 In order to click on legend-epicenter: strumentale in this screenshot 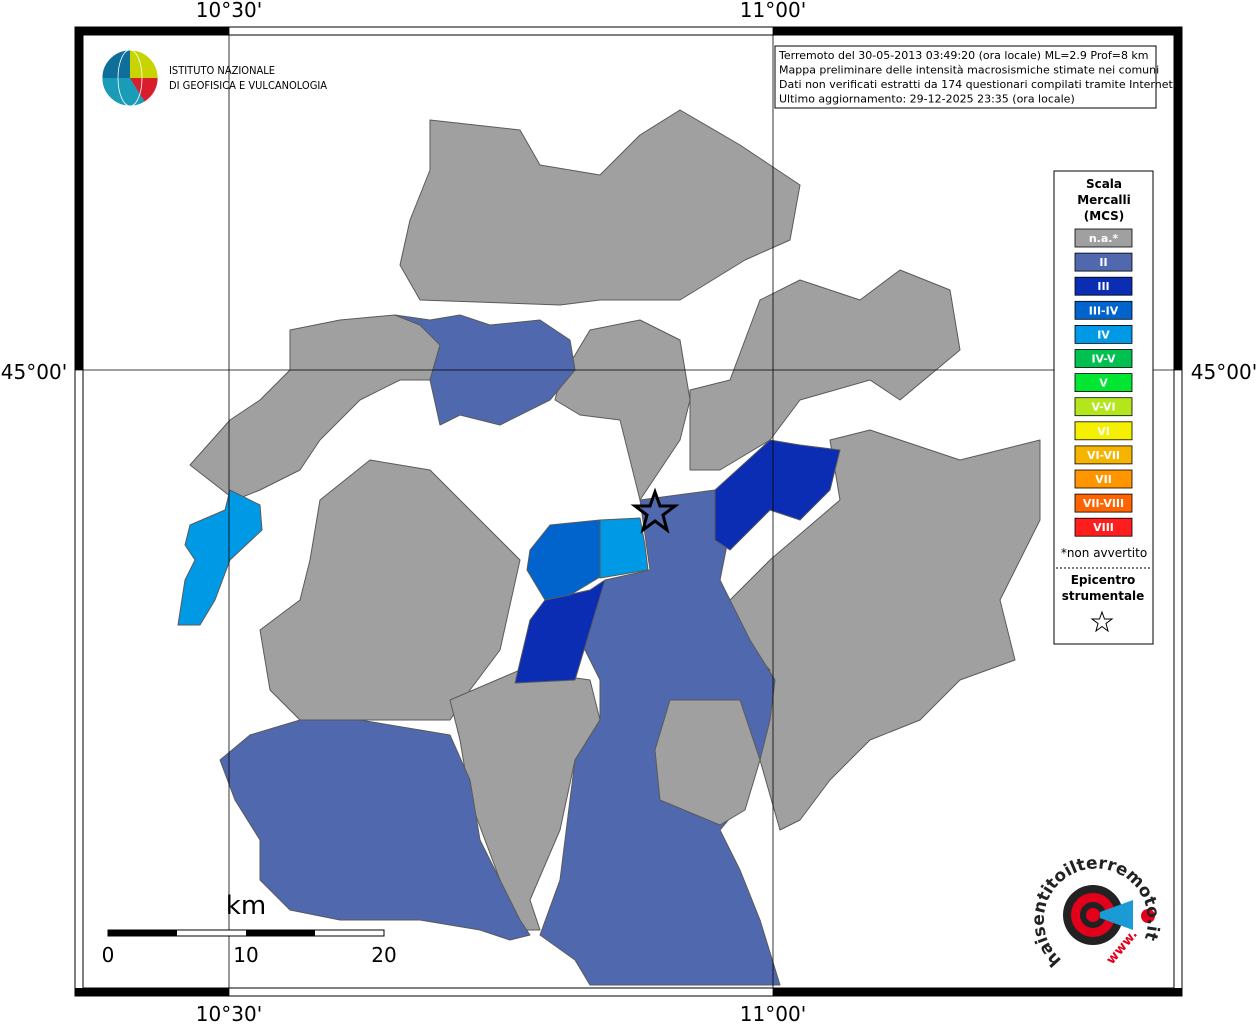, I will do `click(1103, 596)`.